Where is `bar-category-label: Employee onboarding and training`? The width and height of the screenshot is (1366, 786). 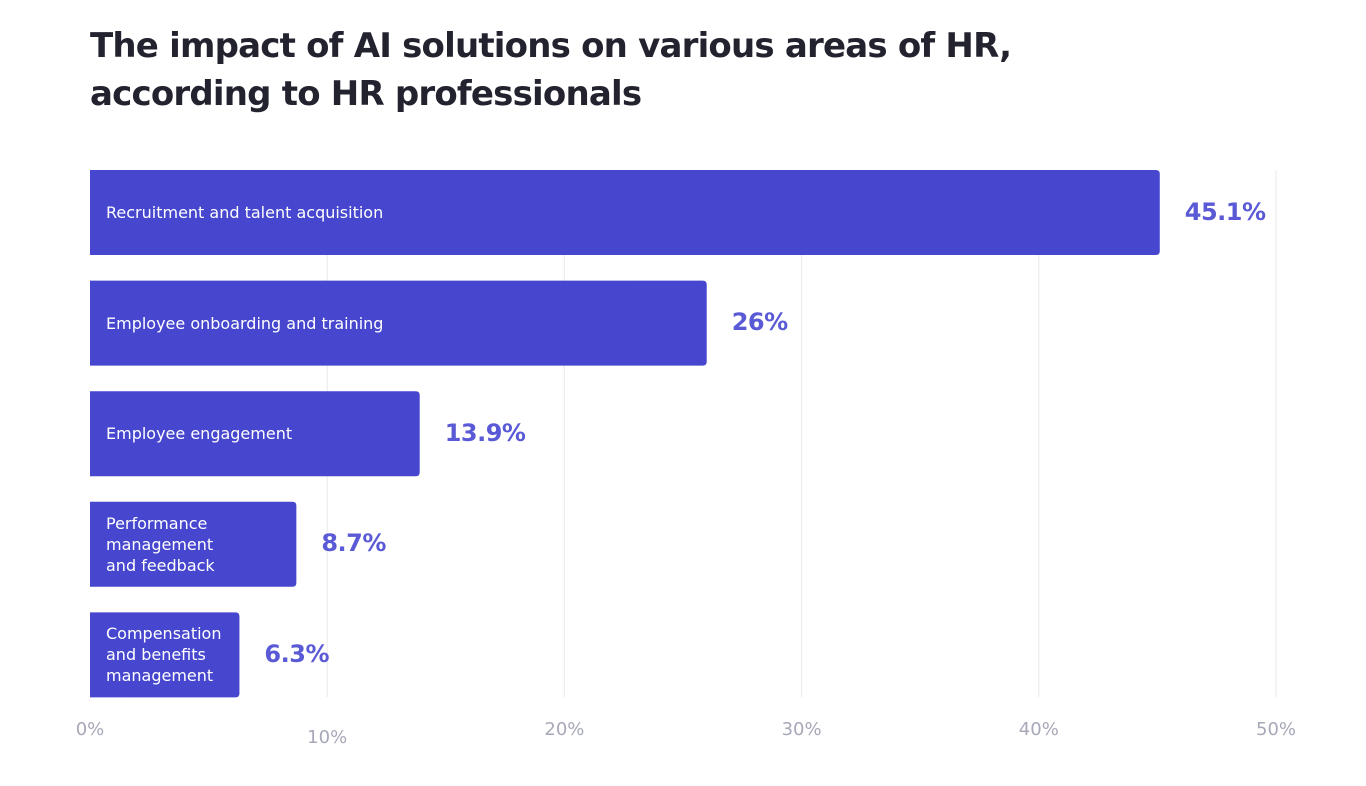 bar-category-label: Employee onboarding and training is located at coordinates (244, 323).